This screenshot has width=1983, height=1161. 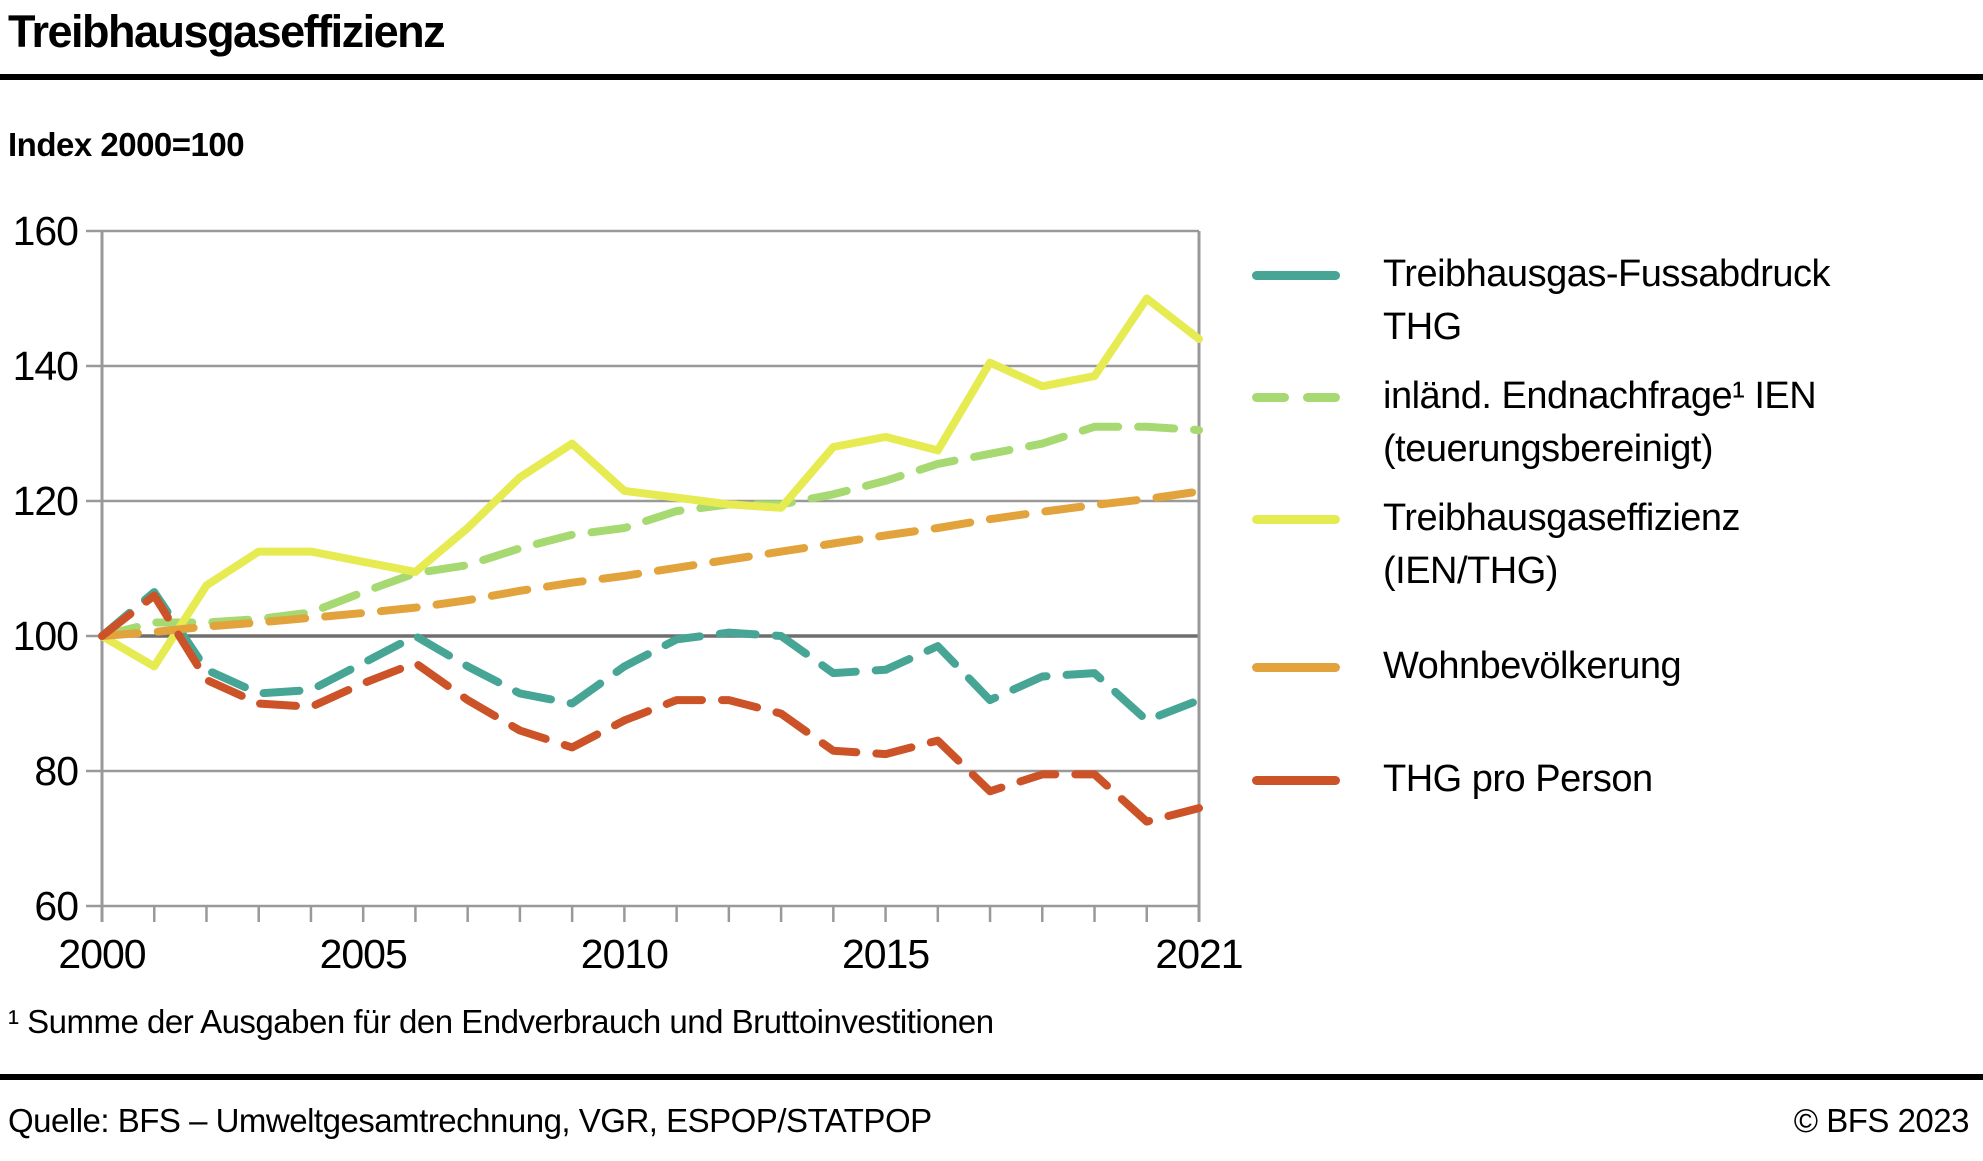 What do you see at coordinates (46, 231) in the screenshot?
I see `y-tick-label: 160` at bounding box center [46, 231].